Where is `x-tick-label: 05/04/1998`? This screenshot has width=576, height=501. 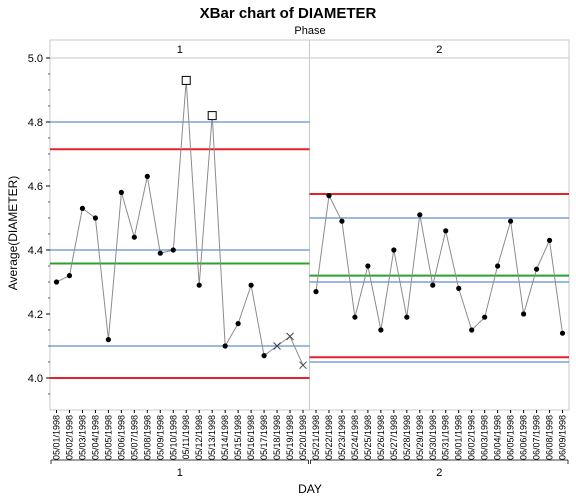
x-tick-label: 05/04/1998 is located at coordinates (95, 437).